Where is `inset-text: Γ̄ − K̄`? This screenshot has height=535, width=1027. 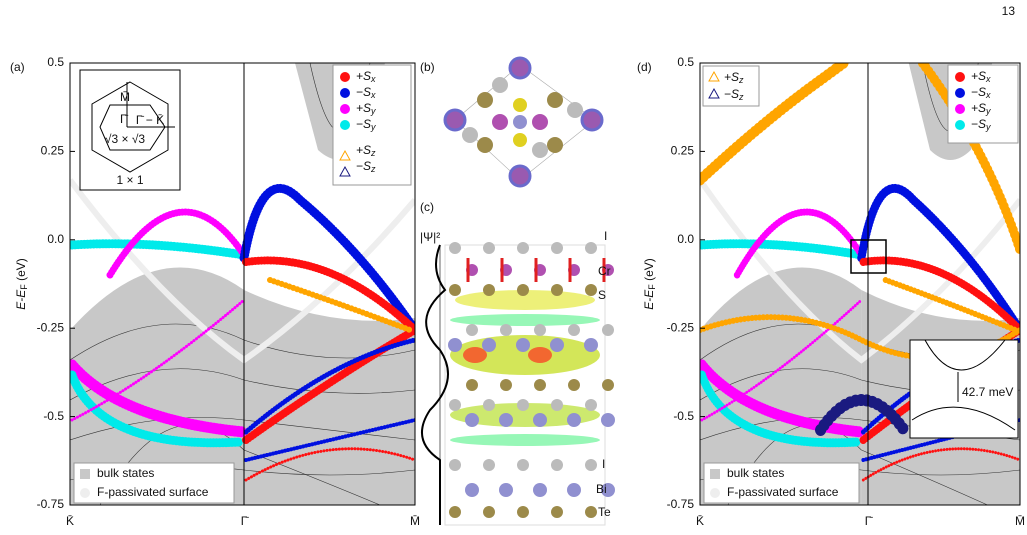 inset-text: Γ̄ − K̄ is located at coordinates (150, 120).